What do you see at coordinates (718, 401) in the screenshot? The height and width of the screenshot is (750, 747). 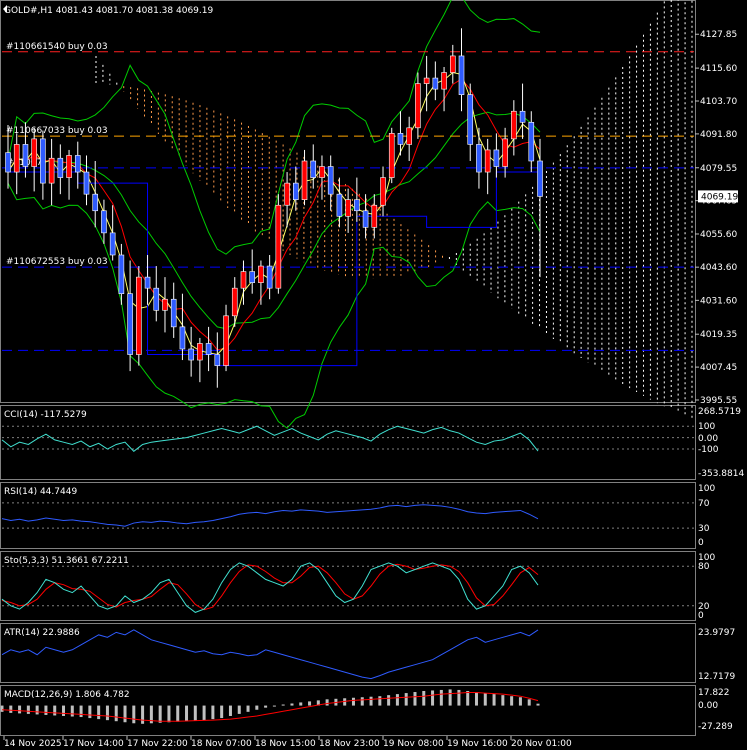 I see `price-tick-label: 3995.55` at bounding box center [718, 401].